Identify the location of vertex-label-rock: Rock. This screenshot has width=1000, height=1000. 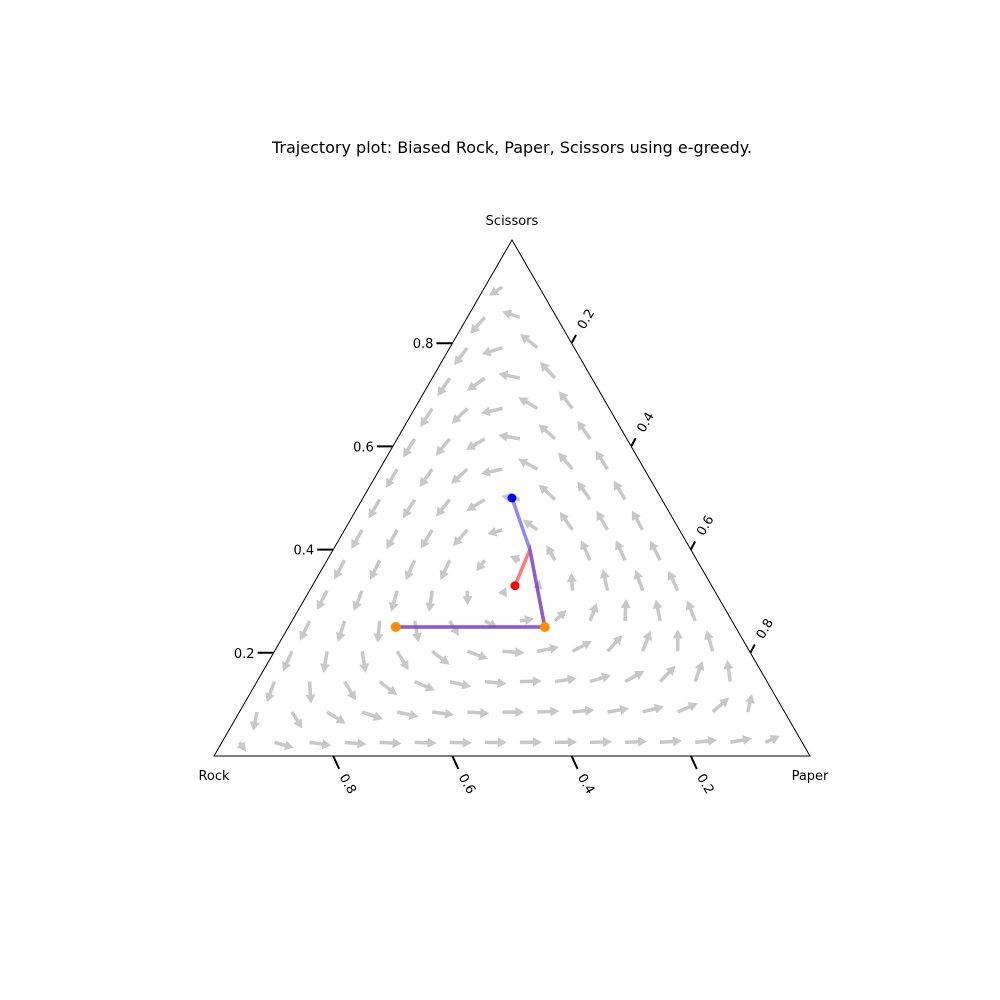
(214, 776).